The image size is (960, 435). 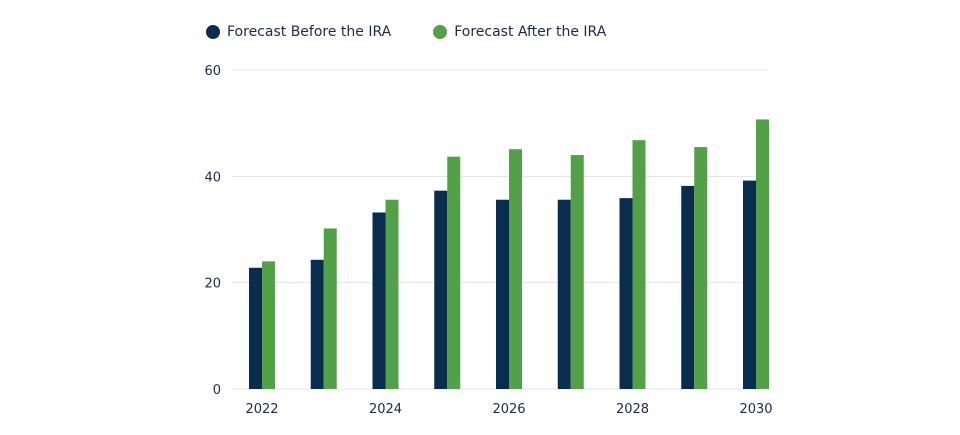 I want to click on bar-after-2030, so click(x=762, y=254).